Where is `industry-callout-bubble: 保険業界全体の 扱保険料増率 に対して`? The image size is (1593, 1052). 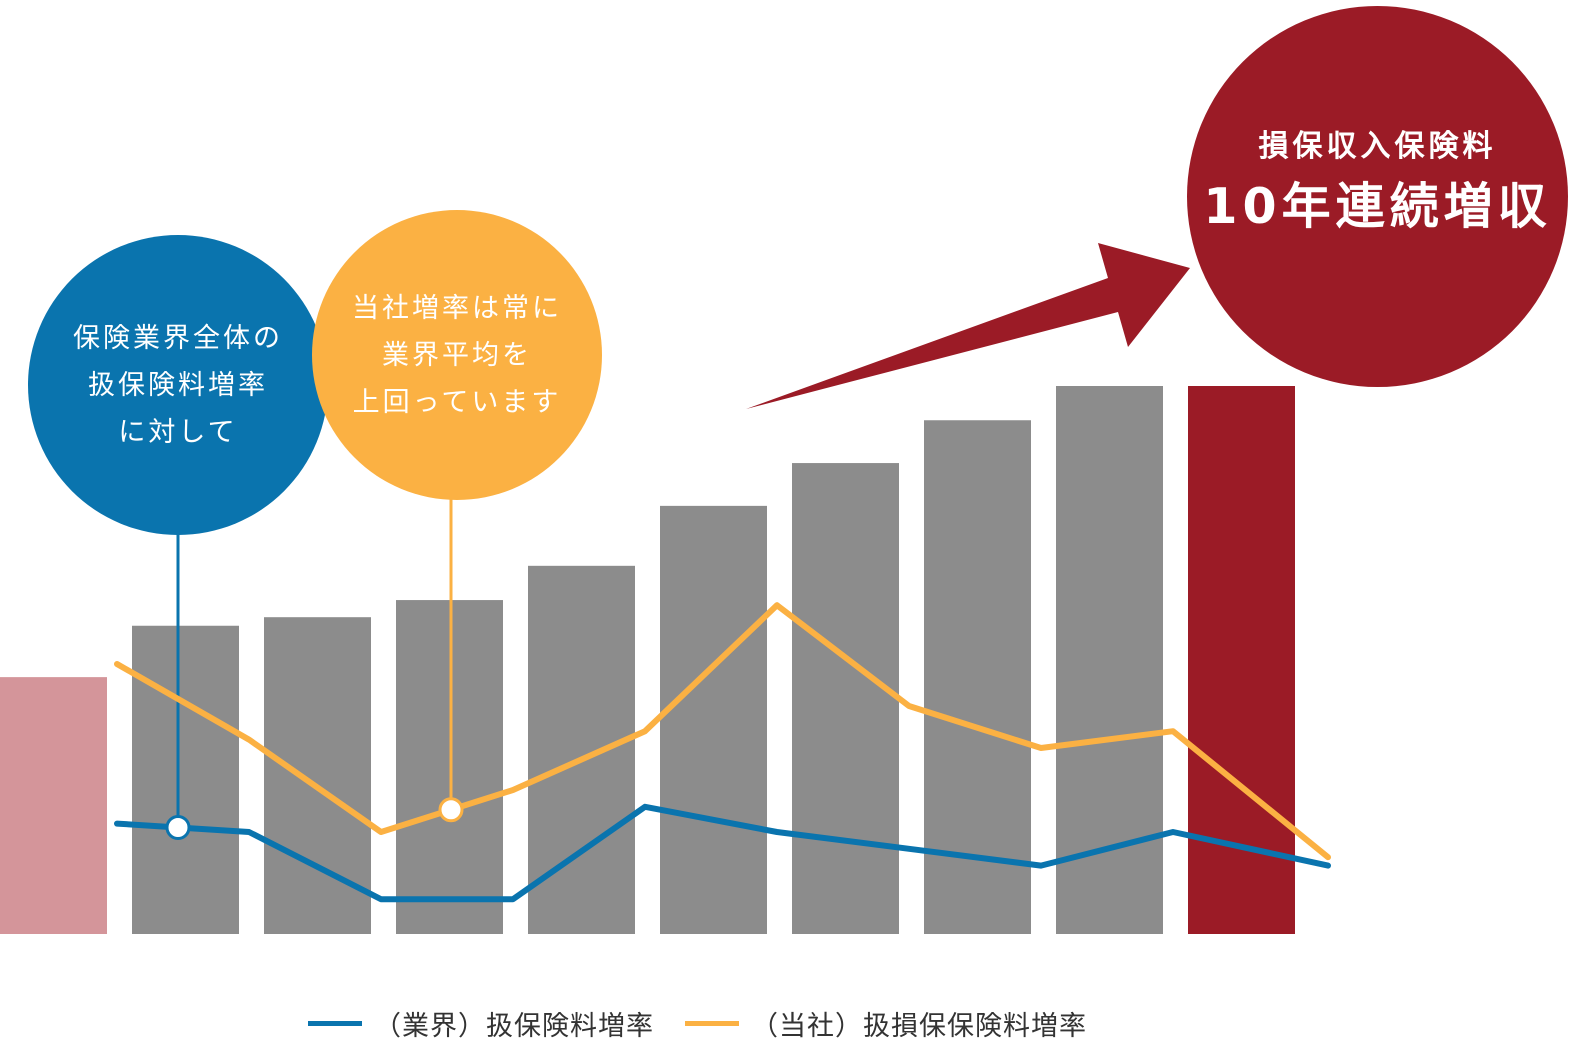 industry-callout-bubble: 保険業界全体の 扱保険料増率 に対して is located at coordinates (178, 385).